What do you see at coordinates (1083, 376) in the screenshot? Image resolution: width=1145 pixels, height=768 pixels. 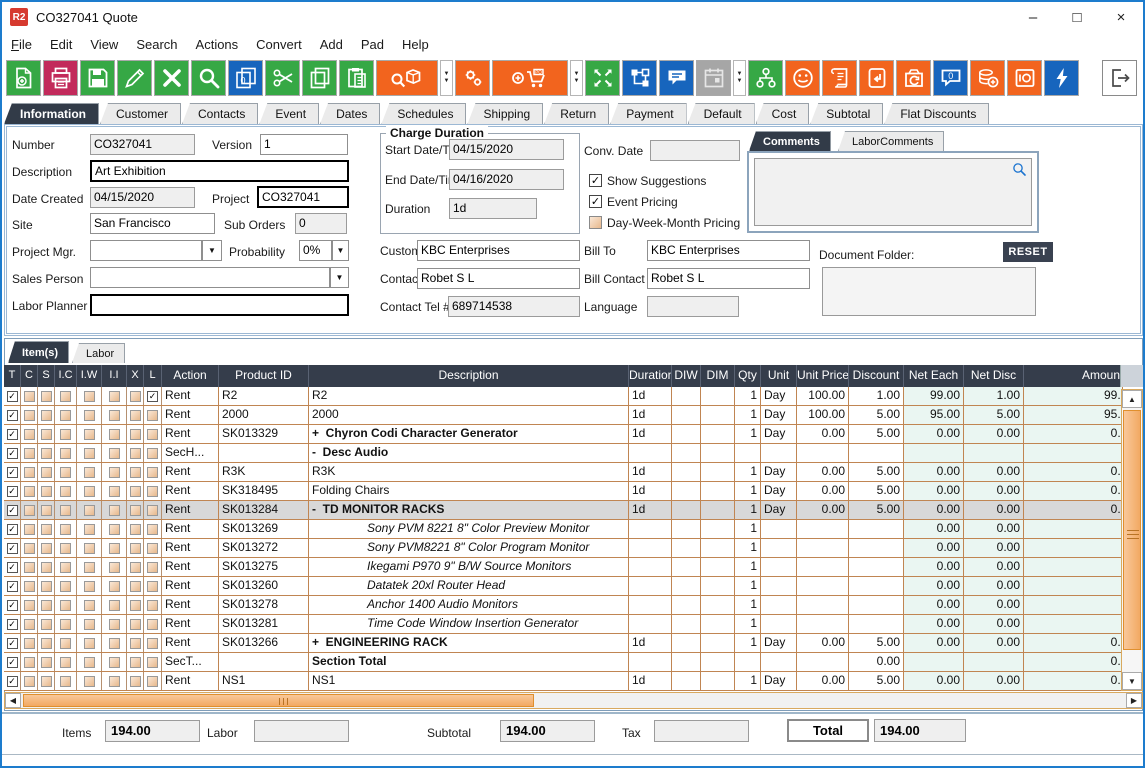 I see `column-header-amount: Amount` at bounding box center [1083, 376].